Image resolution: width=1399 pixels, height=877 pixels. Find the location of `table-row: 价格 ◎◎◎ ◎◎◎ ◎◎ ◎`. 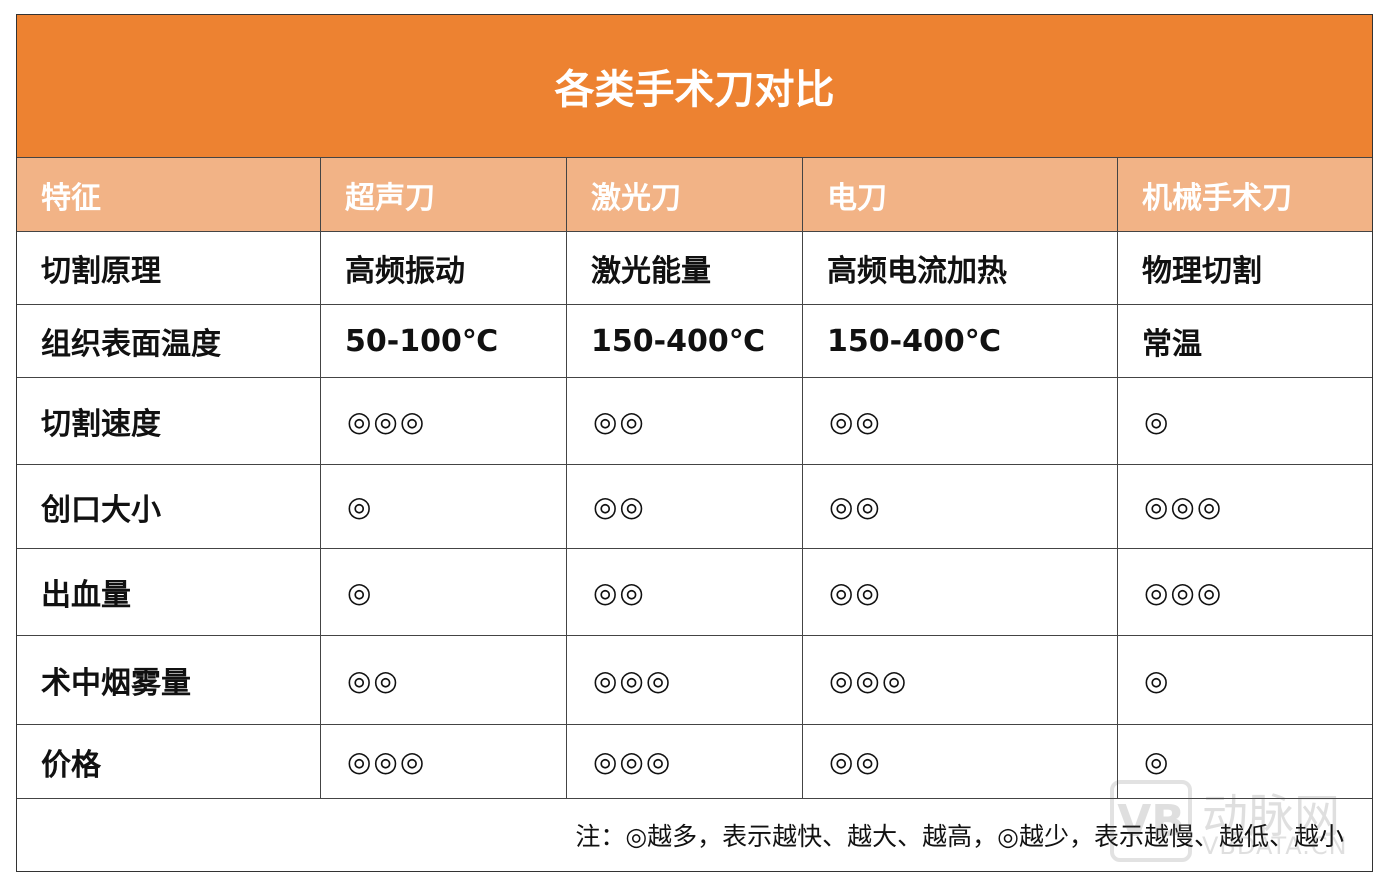

table-row: 价格 ◎◎◎ ◎◎◎ ◎◎ ◎ is located at coordinates (694, 762).